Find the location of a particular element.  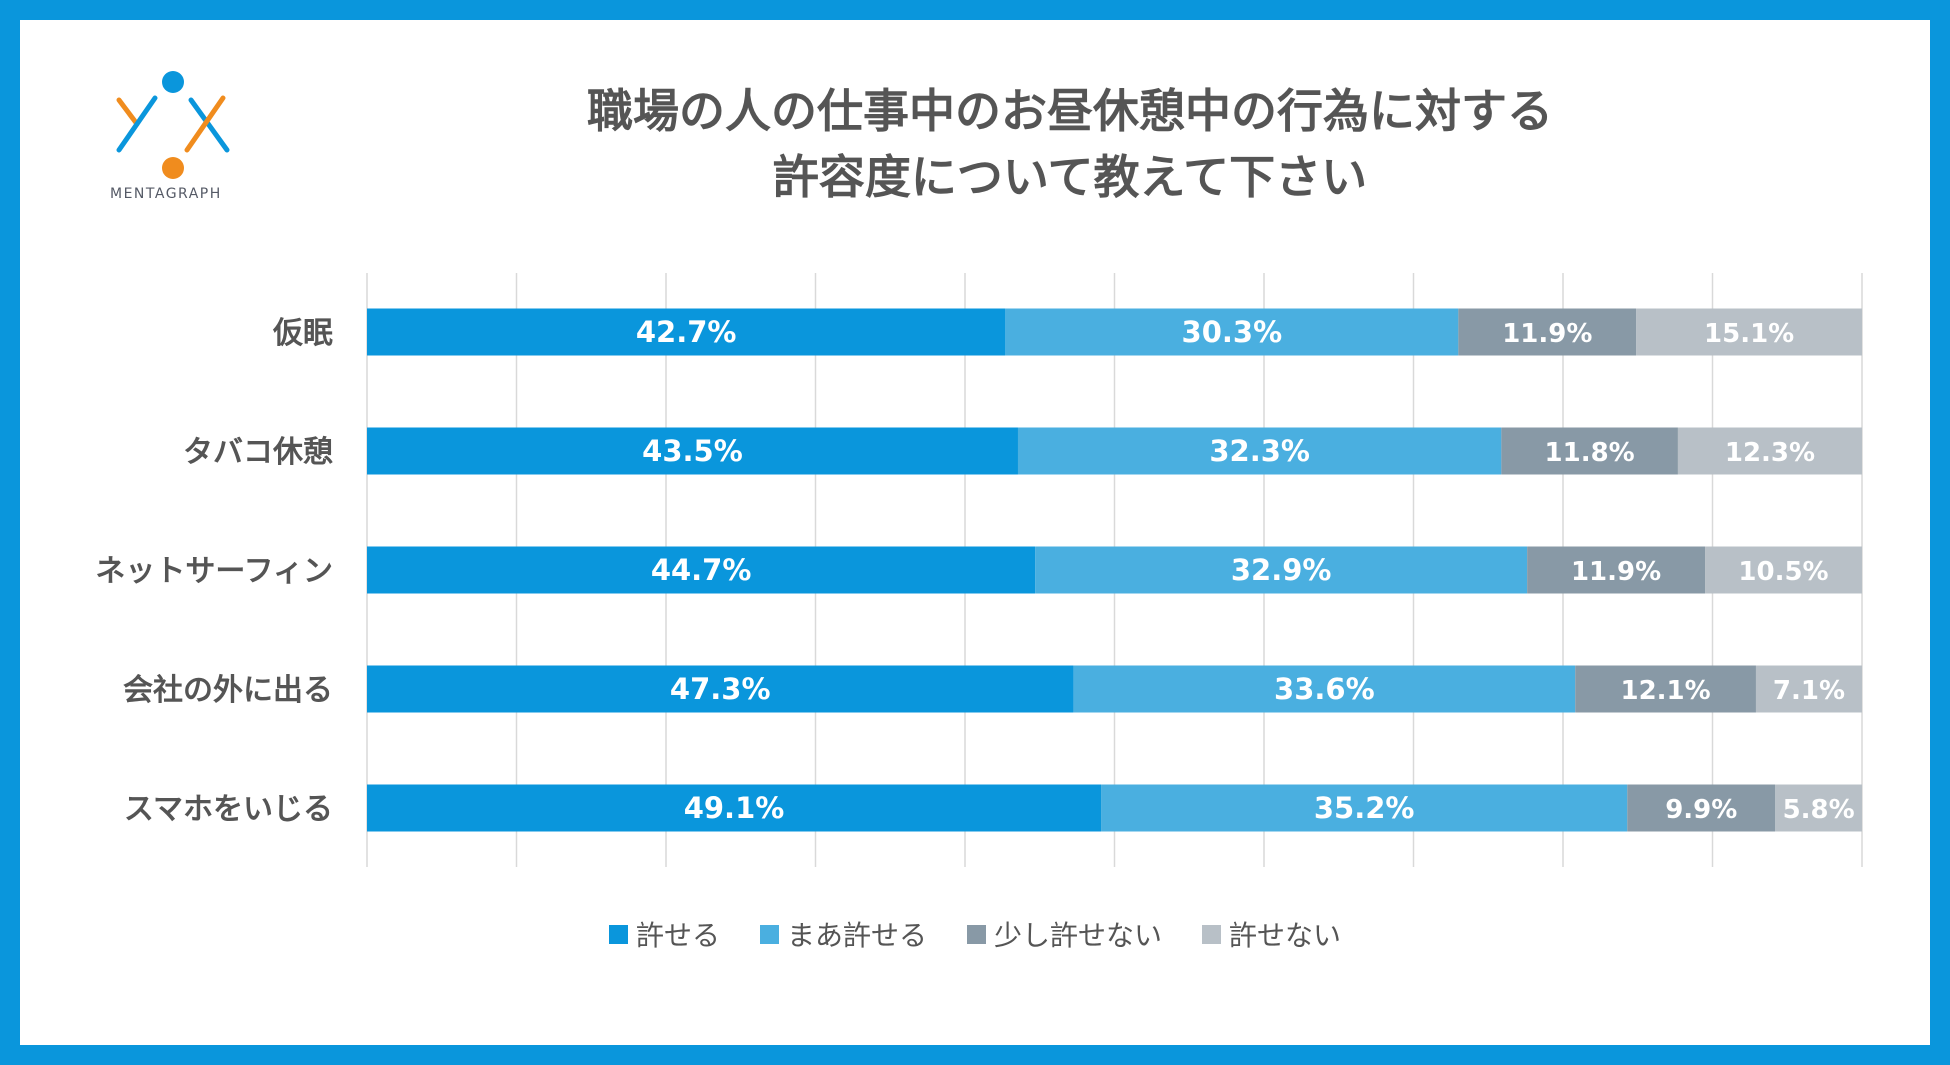

category-label: タバコ休憩 is located at coordinates (258, 452).